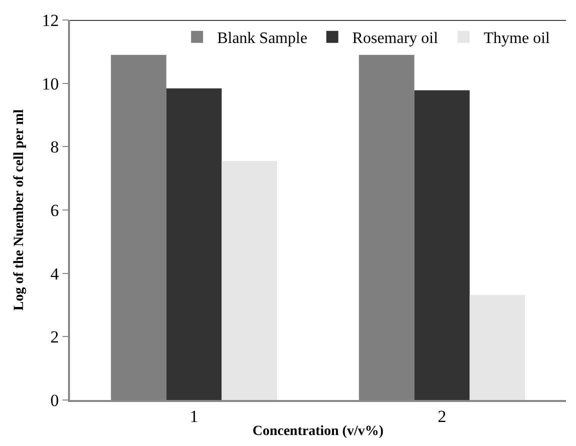  Describe the element at coordinates (517, 39) in the screenshot. I see `legend-label: Thyme oil` at that location.